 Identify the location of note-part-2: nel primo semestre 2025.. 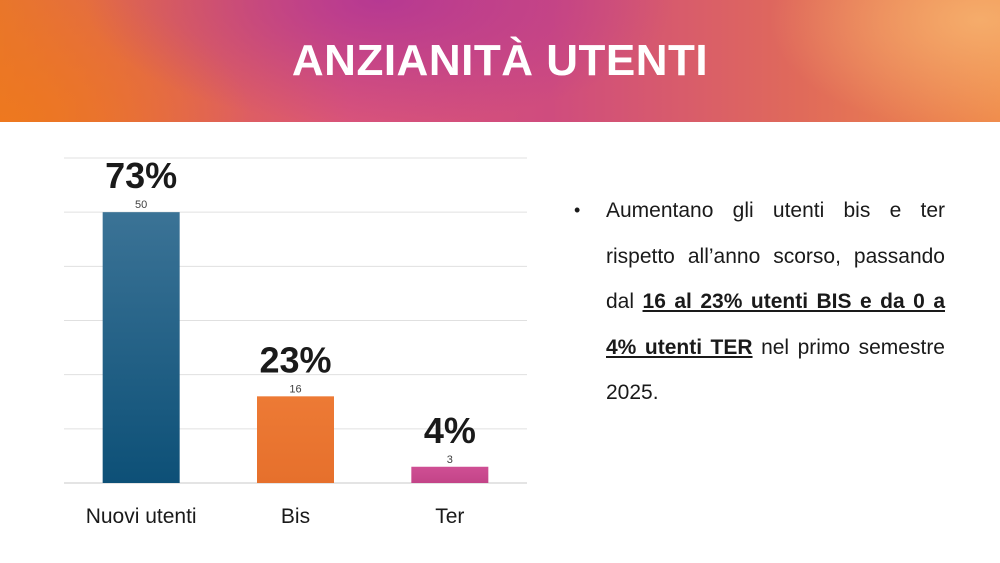
(775, 370).